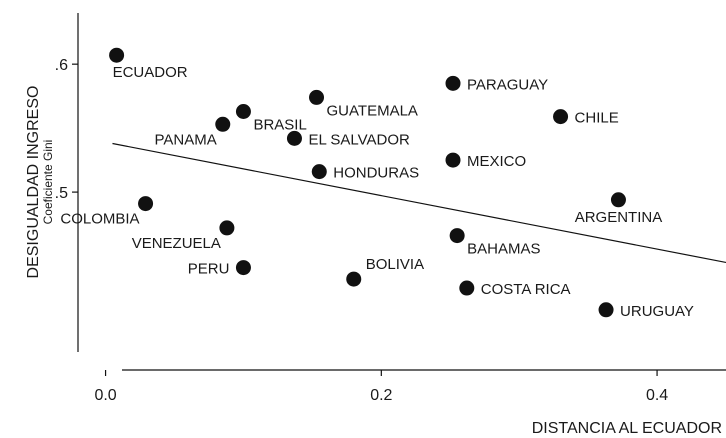  I want to click on data-label: VENEZUELA, so click(176, 243).